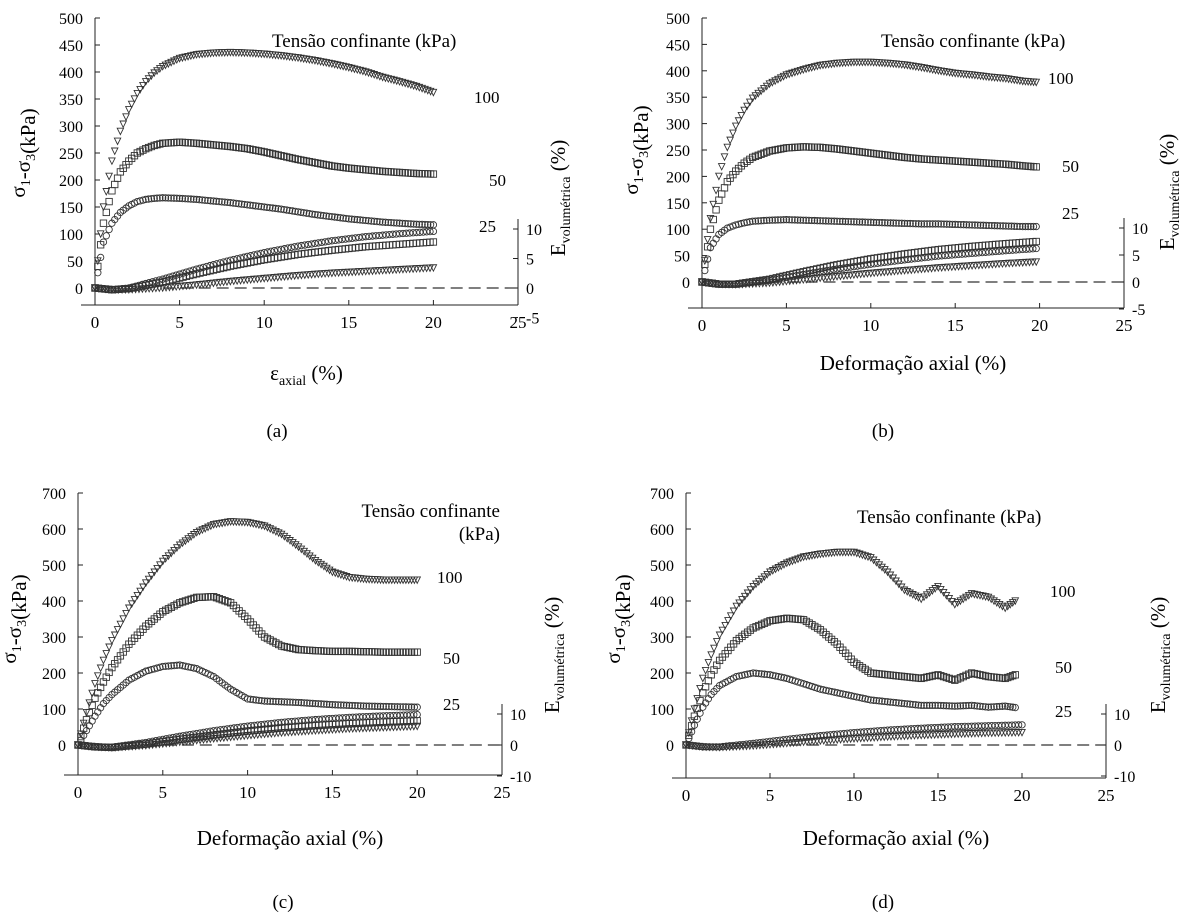 The width and height of the screenshot is (1195, 916). I want to click on y-tick-label: 300, so click(678, 125).